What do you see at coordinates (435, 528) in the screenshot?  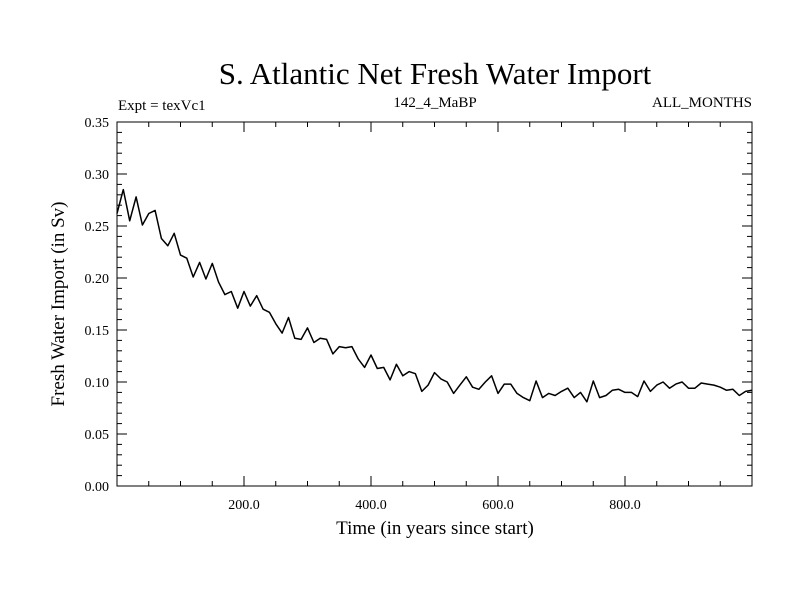 I see `x-axis-label: Time (in years since start)` at bounding box center [435, 528].